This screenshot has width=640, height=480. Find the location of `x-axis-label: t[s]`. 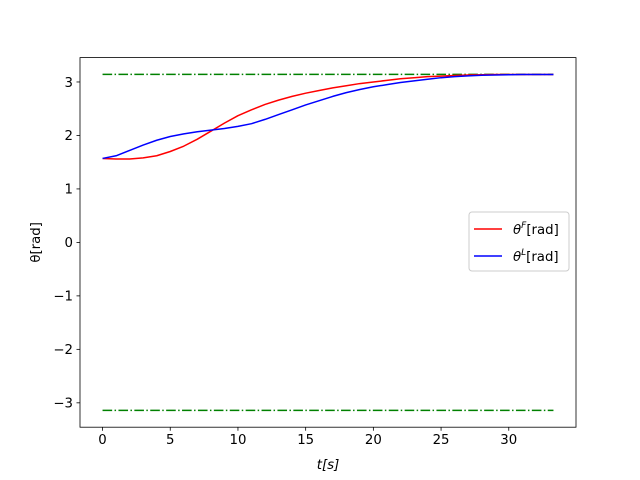

x-axis-label: t[s] is located at coordinates (328, 465).